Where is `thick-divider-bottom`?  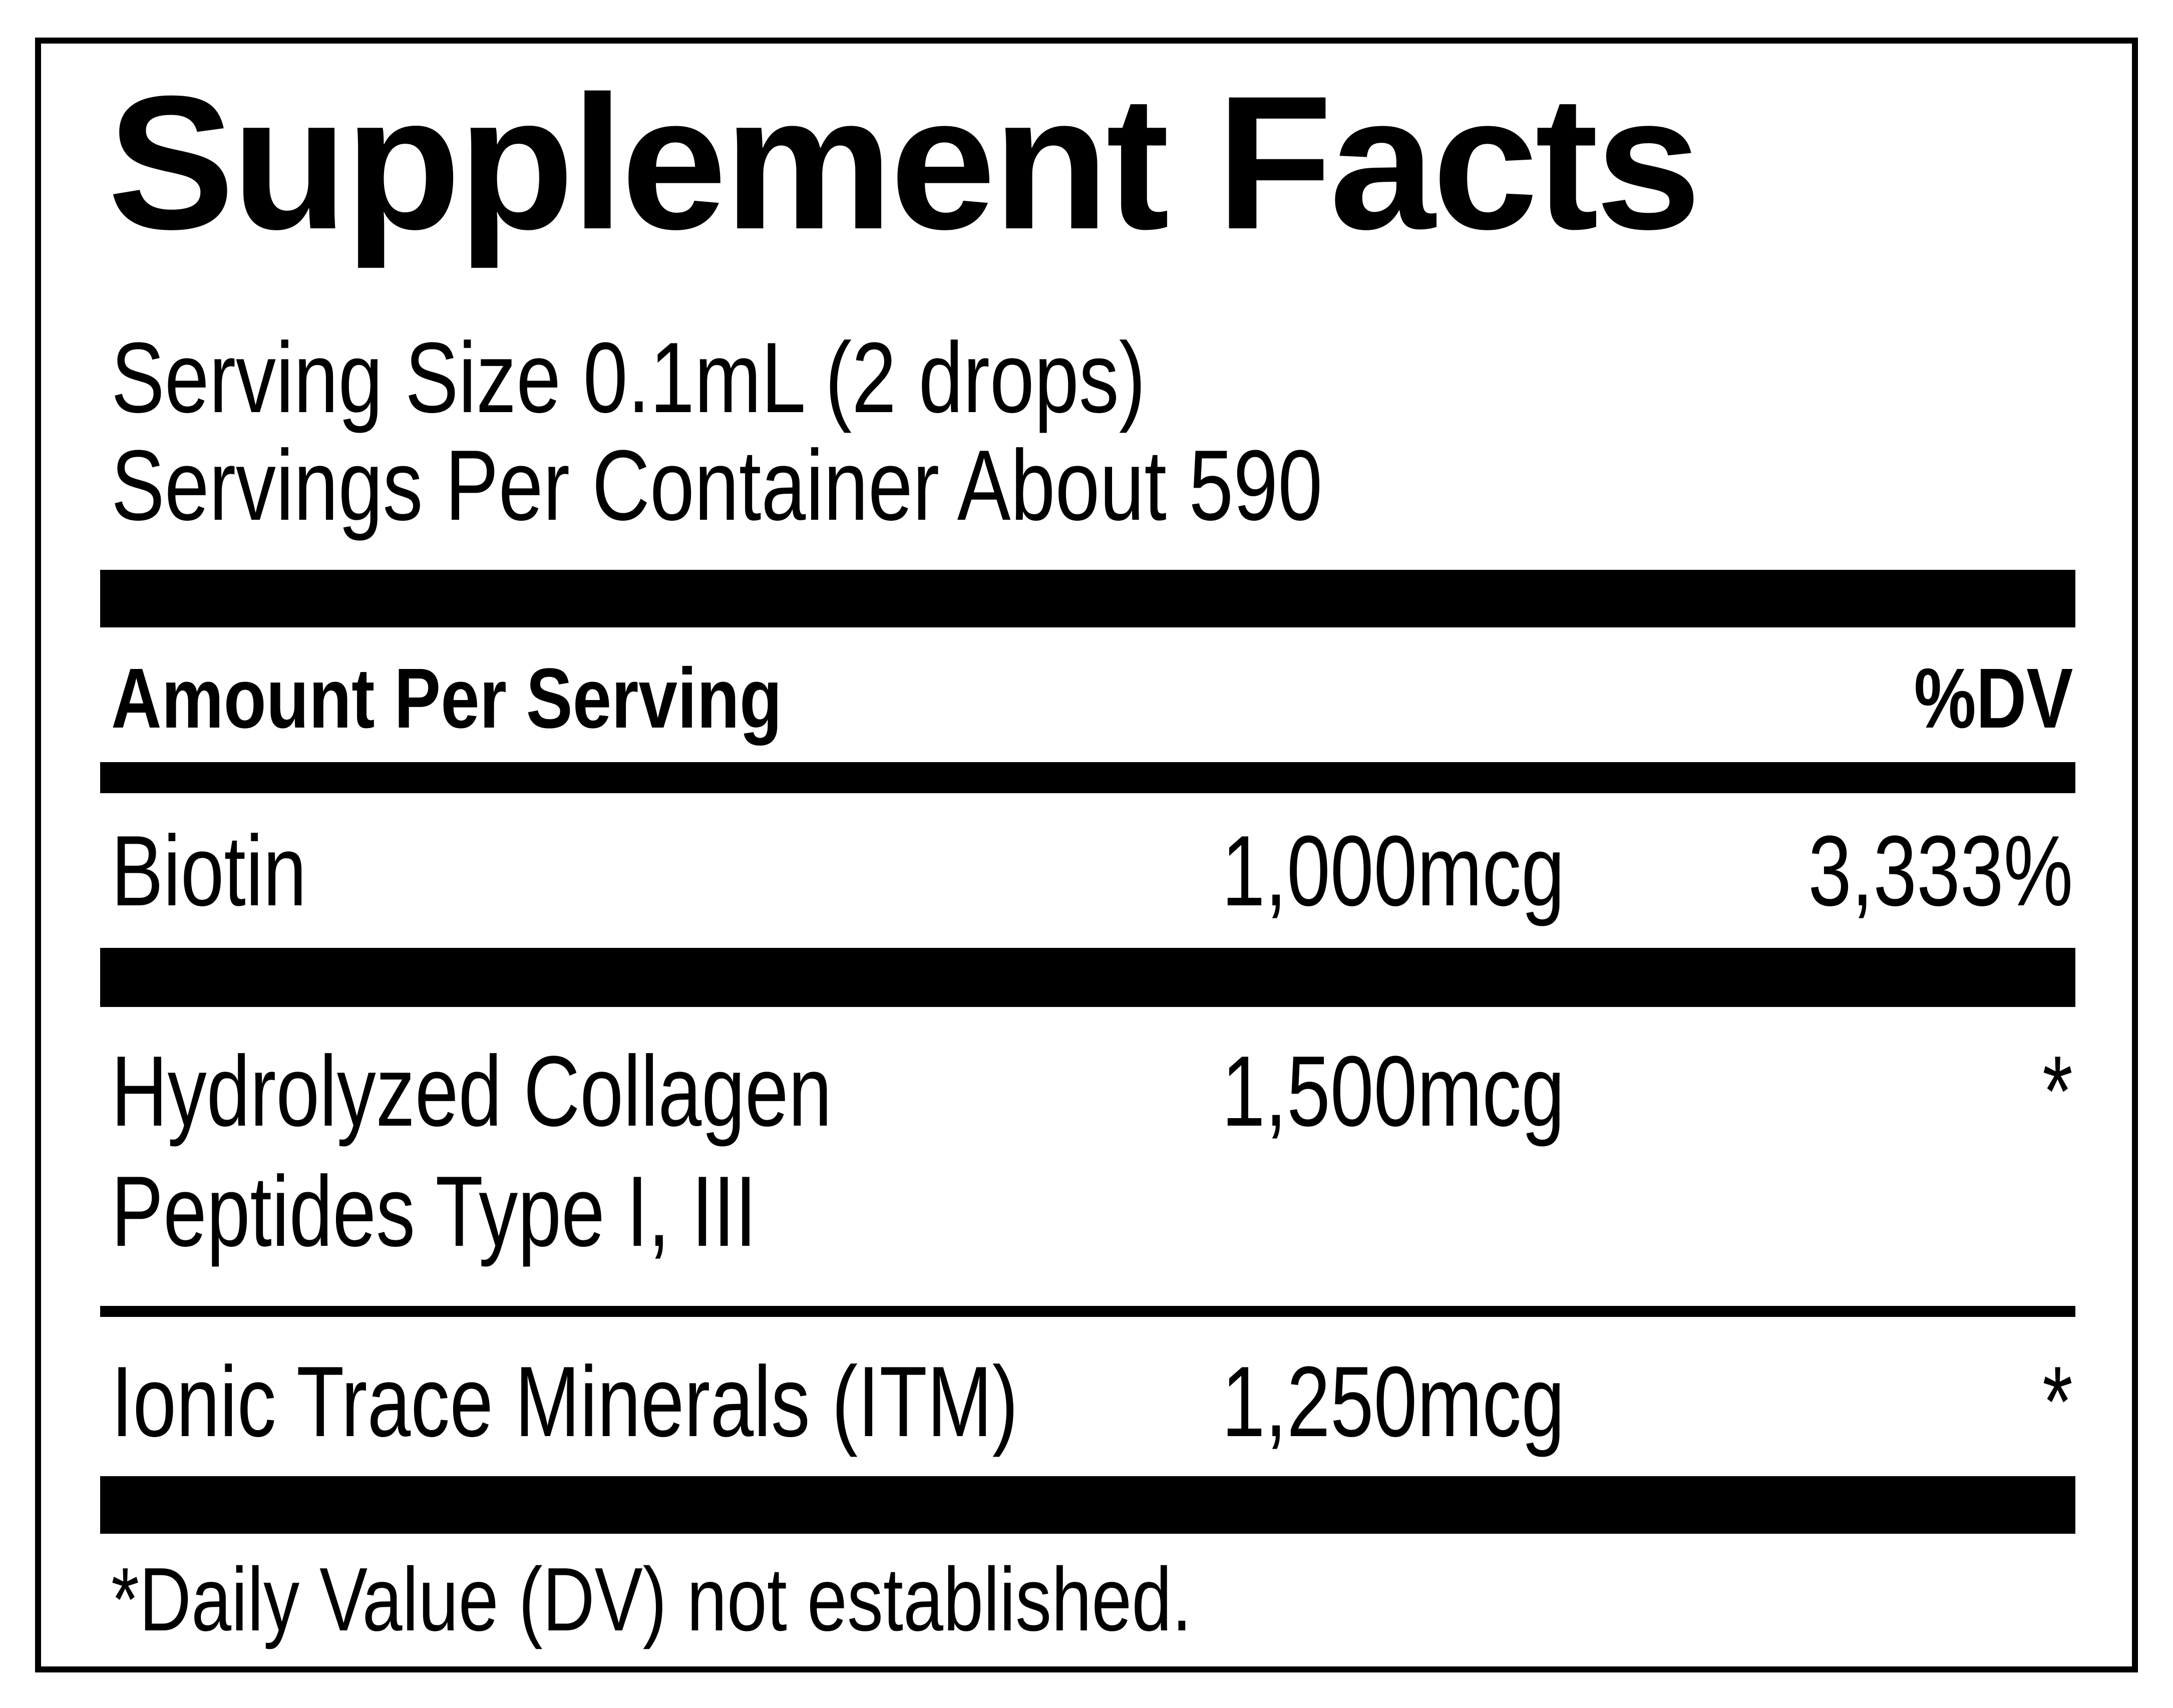 thick-divider-bottom is located at coordinates (1087, 1505).